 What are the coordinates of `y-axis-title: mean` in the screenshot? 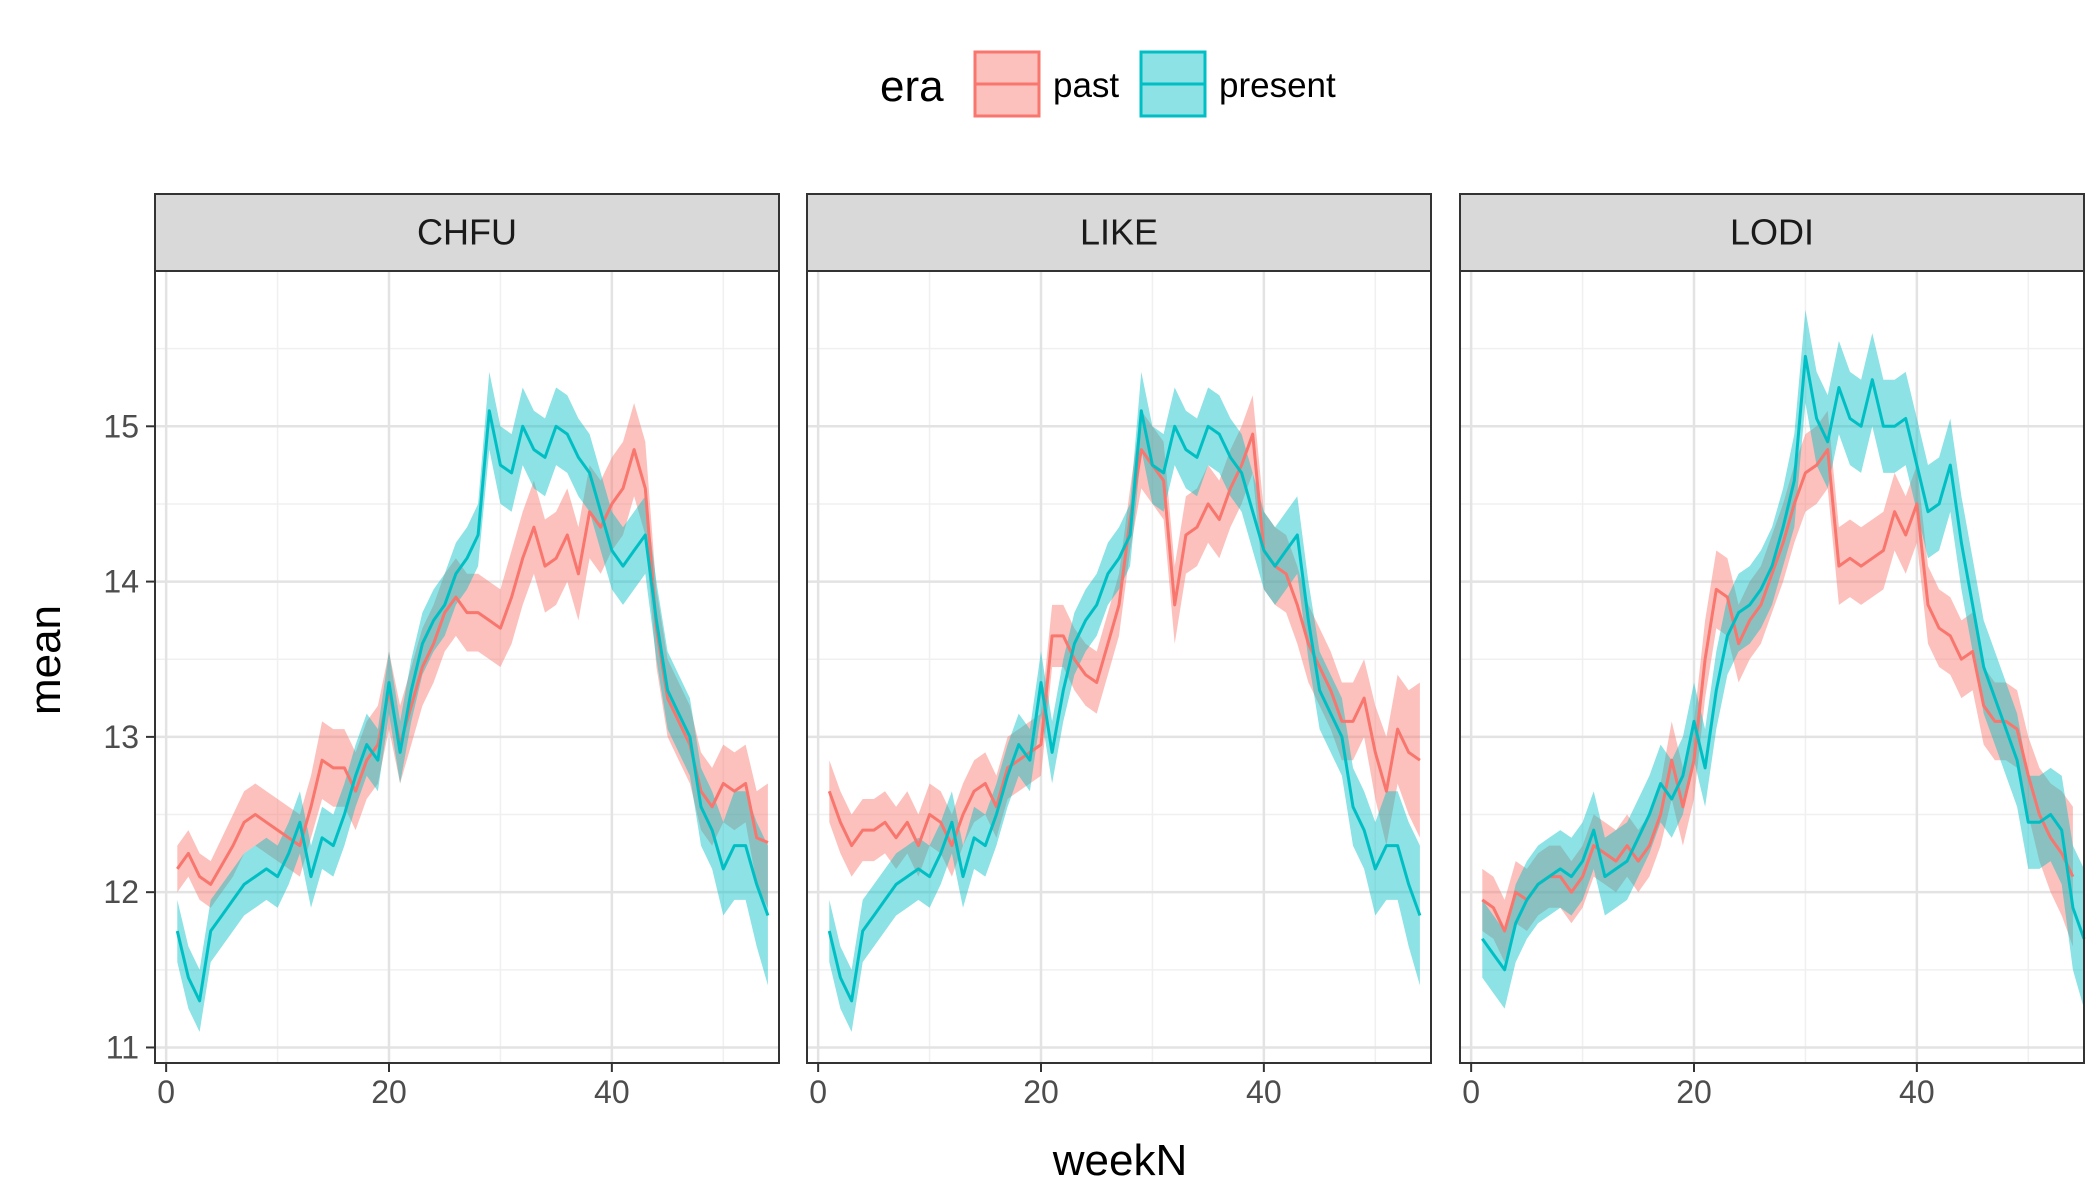 It's located at (45, 660).